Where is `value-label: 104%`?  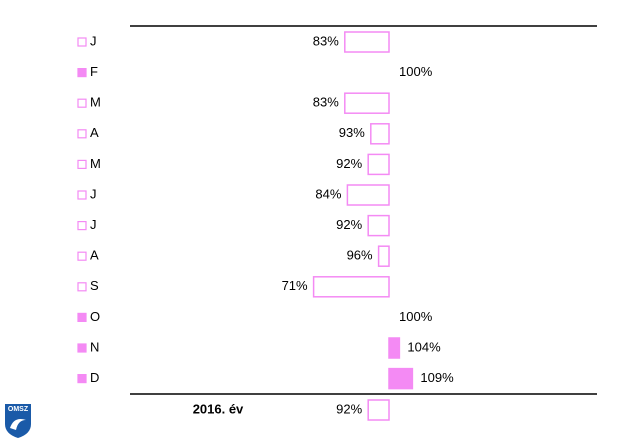
value-label: 104% is located at coordinates (424, 346).